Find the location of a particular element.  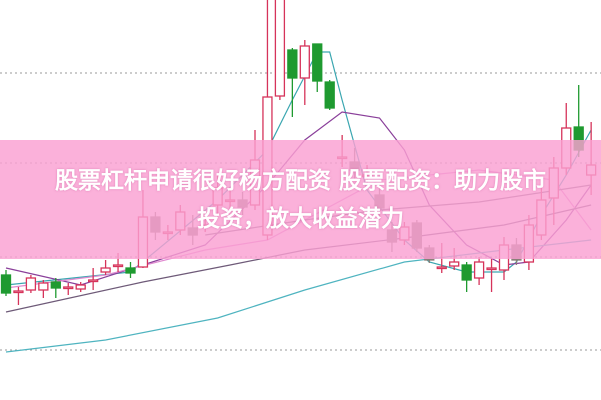

title-line-1: 股票杠杆申请很好杨方配资 股票配资：助力股市 is located at coordinates (300, 181).